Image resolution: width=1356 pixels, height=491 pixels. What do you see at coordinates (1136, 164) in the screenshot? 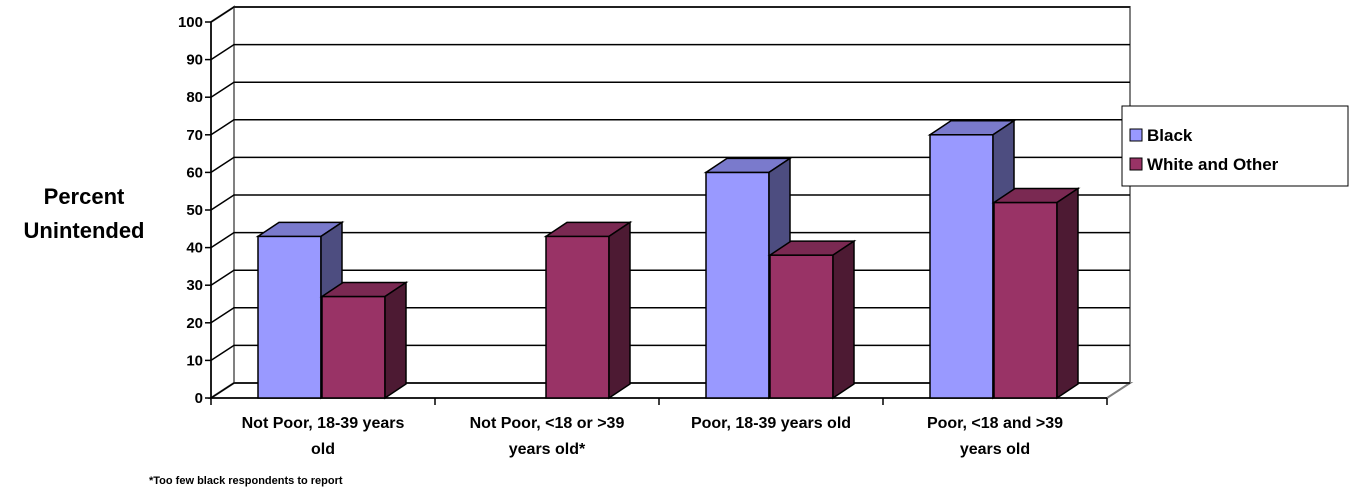
I see `legend-swatch-white-and-other` at bounding box center [1136, 164].